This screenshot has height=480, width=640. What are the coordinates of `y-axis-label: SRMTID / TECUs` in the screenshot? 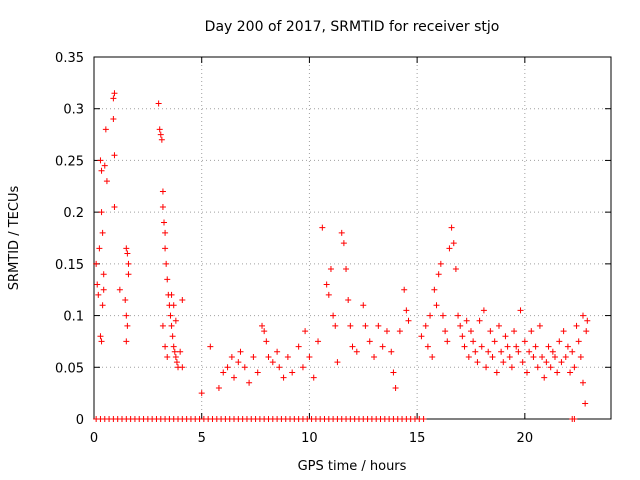 It's located at (14, 238).